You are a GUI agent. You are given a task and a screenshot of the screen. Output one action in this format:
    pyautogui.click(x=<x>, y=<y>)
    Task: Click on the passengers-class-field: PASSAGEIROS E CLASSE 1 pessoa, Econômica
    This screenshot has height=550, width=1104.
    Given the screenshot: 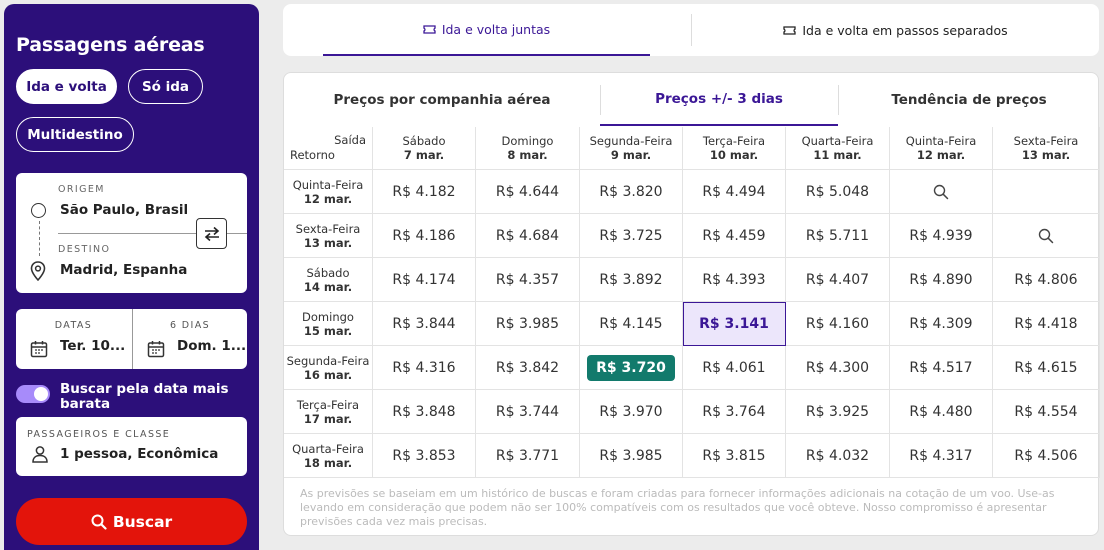 What is the action you would take?
    pyautogui.click(x=131, y=446)
    